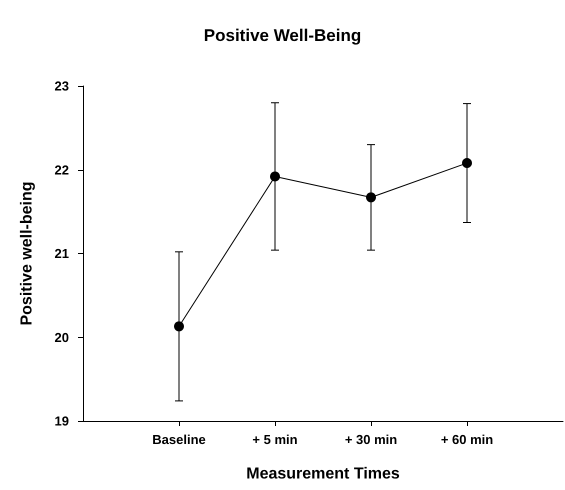  Describe the element at coordinates (61, 86) in the screenshot. I see `y-tick-label: 23` at that location.